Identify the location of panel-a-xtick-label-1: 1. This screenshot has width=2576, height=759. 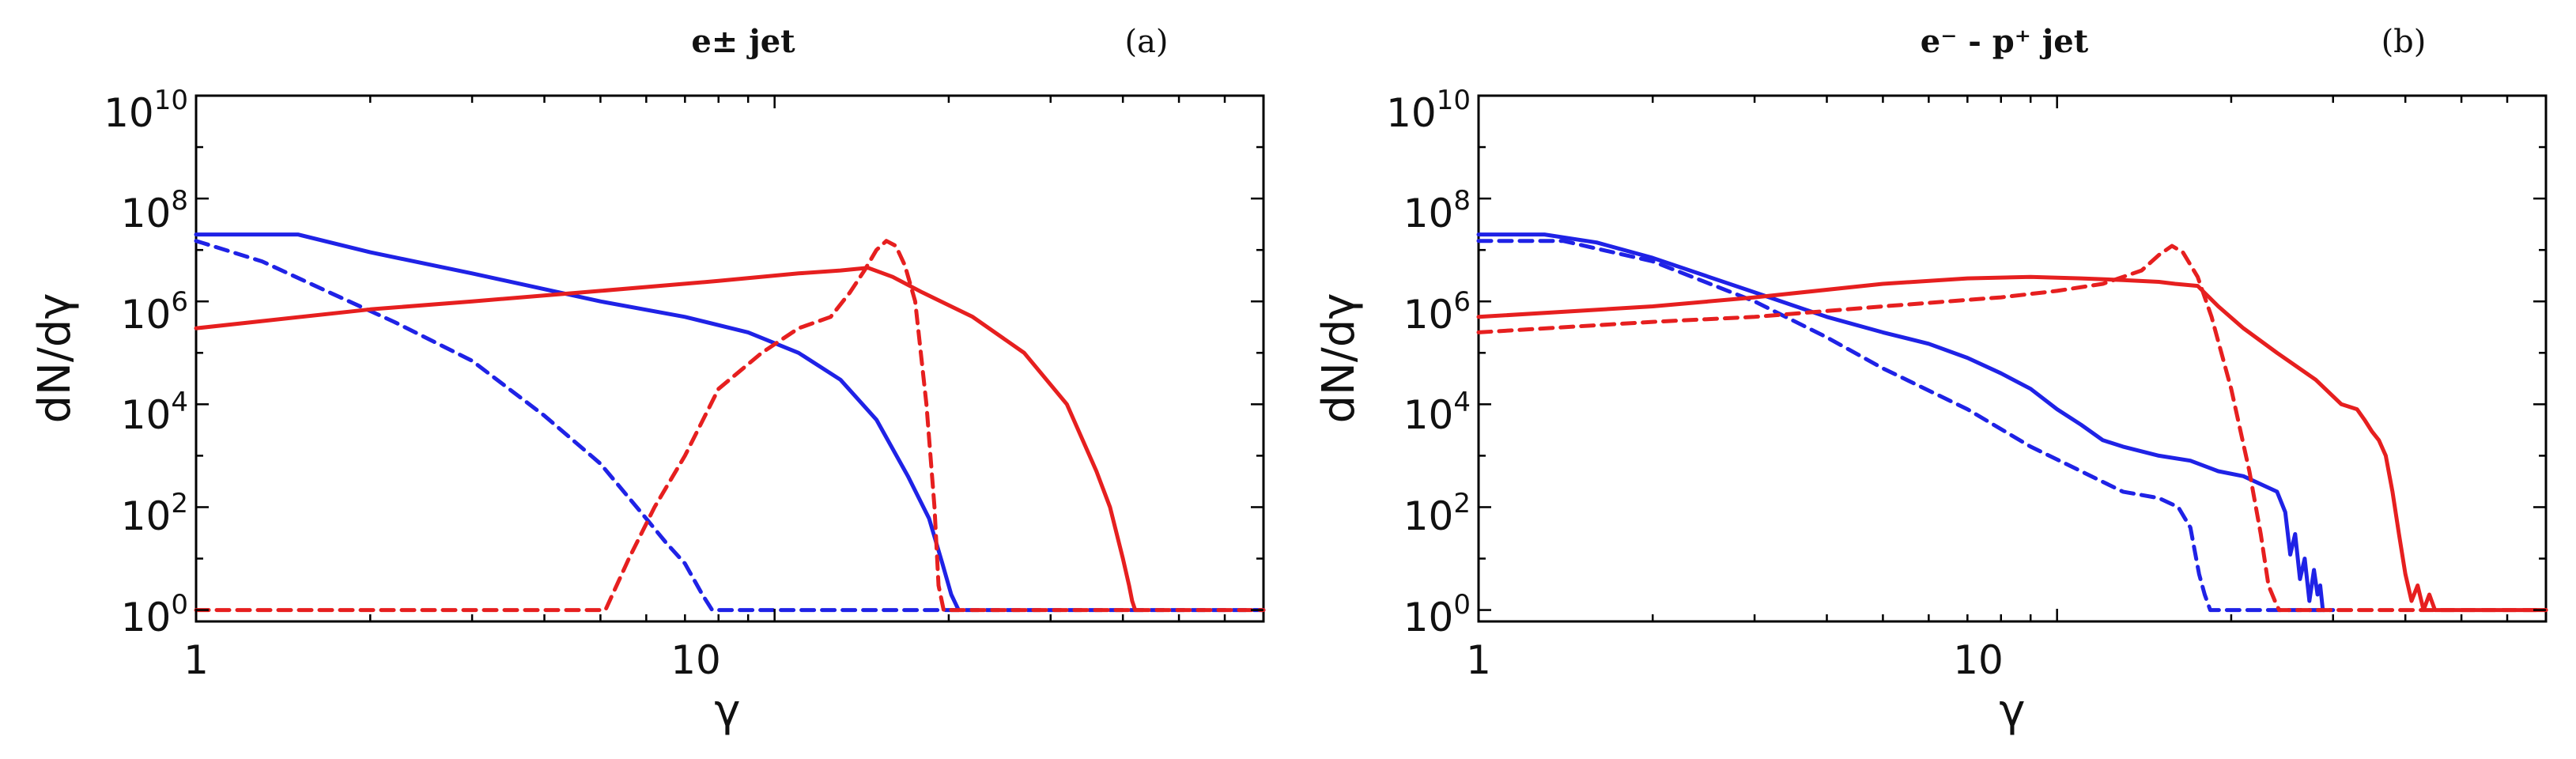
(196, 660).